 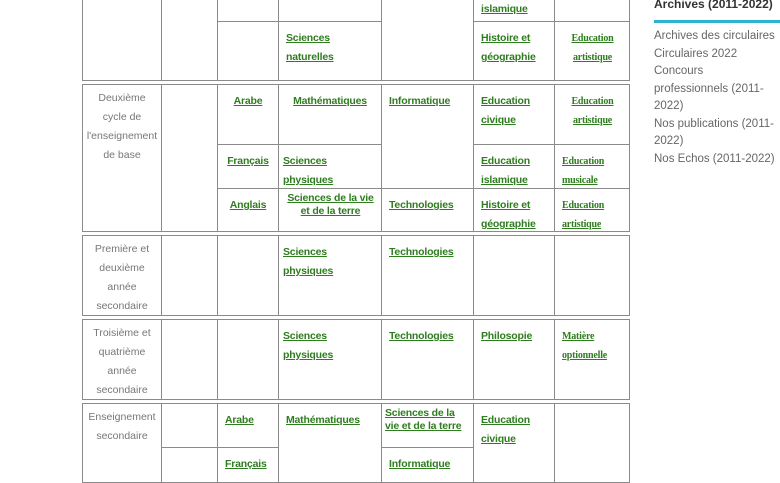 What do you see at coordinates (709, 88) in the screenshot?
I see `sidebar-item-concours: Concours professionnels (2011-2022)` at bounding box center [709, 88].